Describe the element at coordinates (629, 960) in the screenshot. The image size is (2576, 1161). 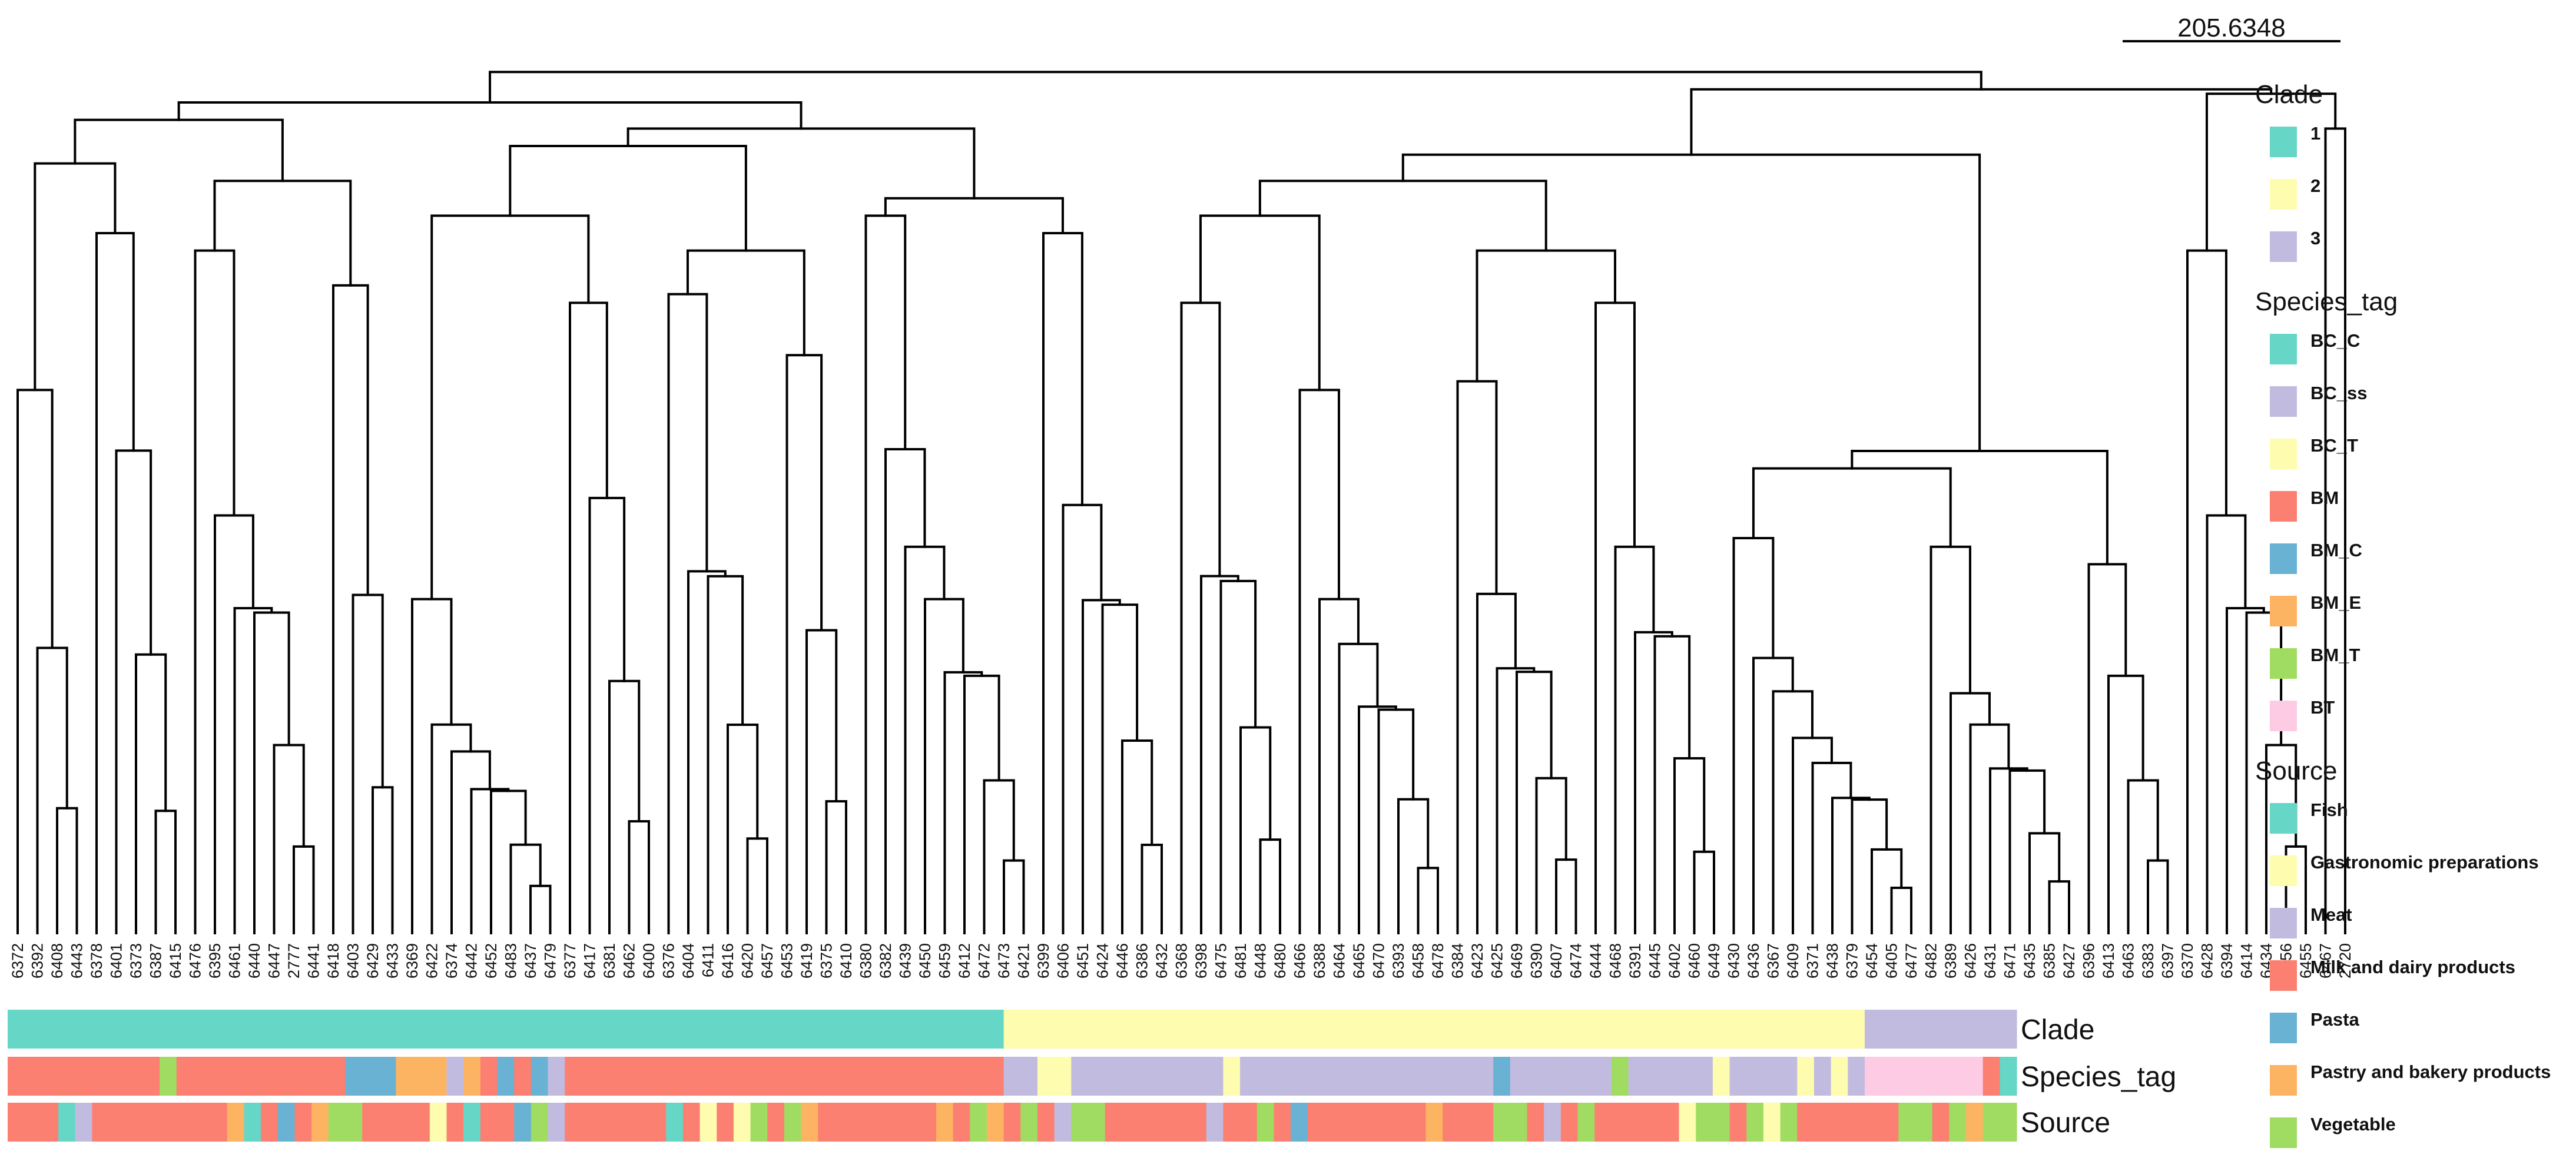
I see `leaf-label: 6462` at that location.